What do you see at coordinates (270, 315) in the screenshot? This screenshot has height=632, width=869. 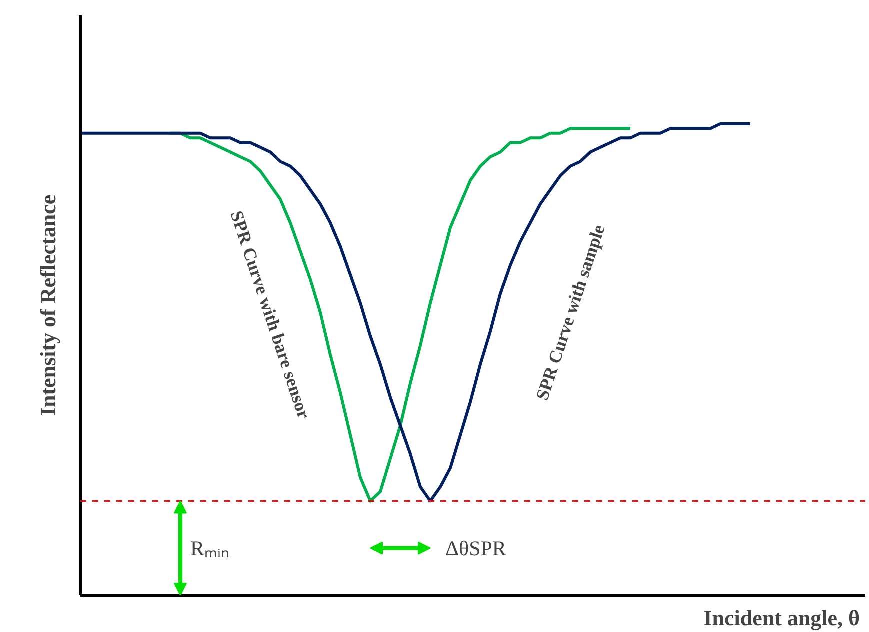 I see `text: SPR Curve with bare sensor` at bounding box center [270, 315].